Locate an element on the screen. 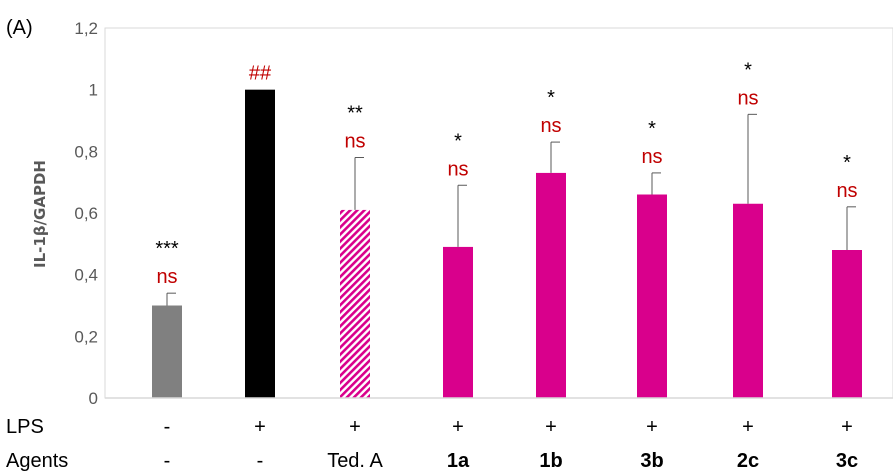  row-title-agents: Agents is located at coordinates (37, 461).